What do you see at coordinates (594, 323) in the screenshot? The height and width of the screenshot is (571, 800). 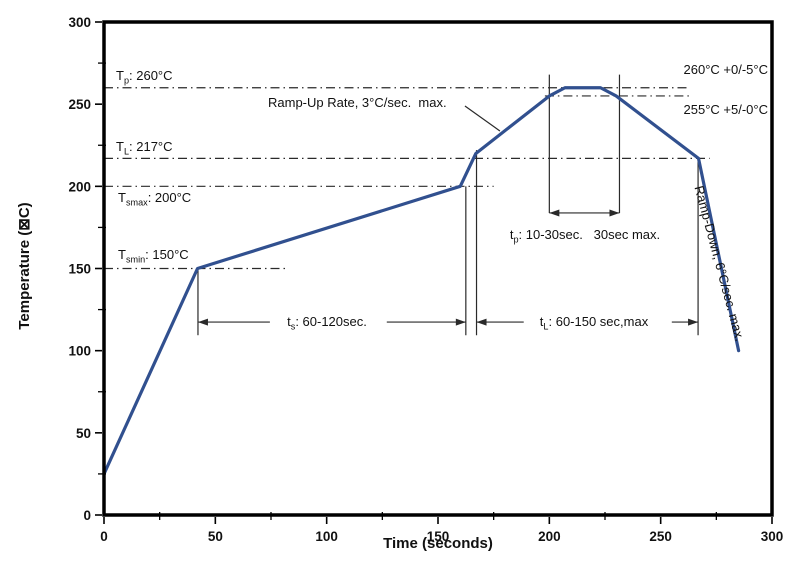 I see `annotation-tl-duration: tL: 60-150 sec,max` at bounding box center [594, 323].